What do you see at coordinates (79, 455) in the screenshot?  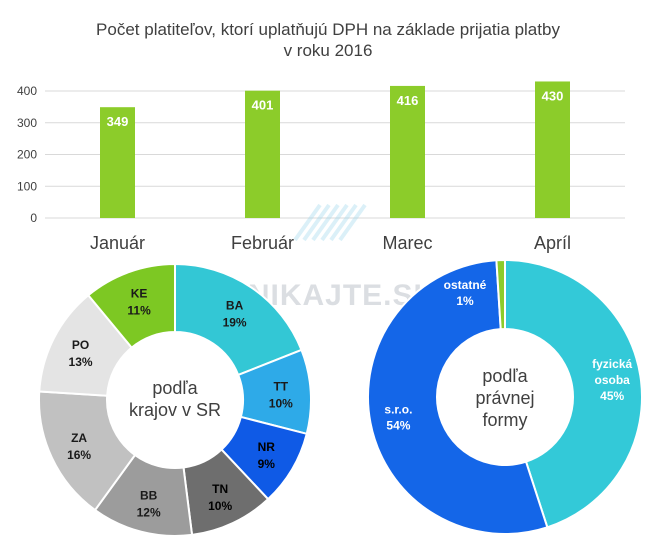 I see `slice-value-label: 16%` at bounding box center [79, 455].